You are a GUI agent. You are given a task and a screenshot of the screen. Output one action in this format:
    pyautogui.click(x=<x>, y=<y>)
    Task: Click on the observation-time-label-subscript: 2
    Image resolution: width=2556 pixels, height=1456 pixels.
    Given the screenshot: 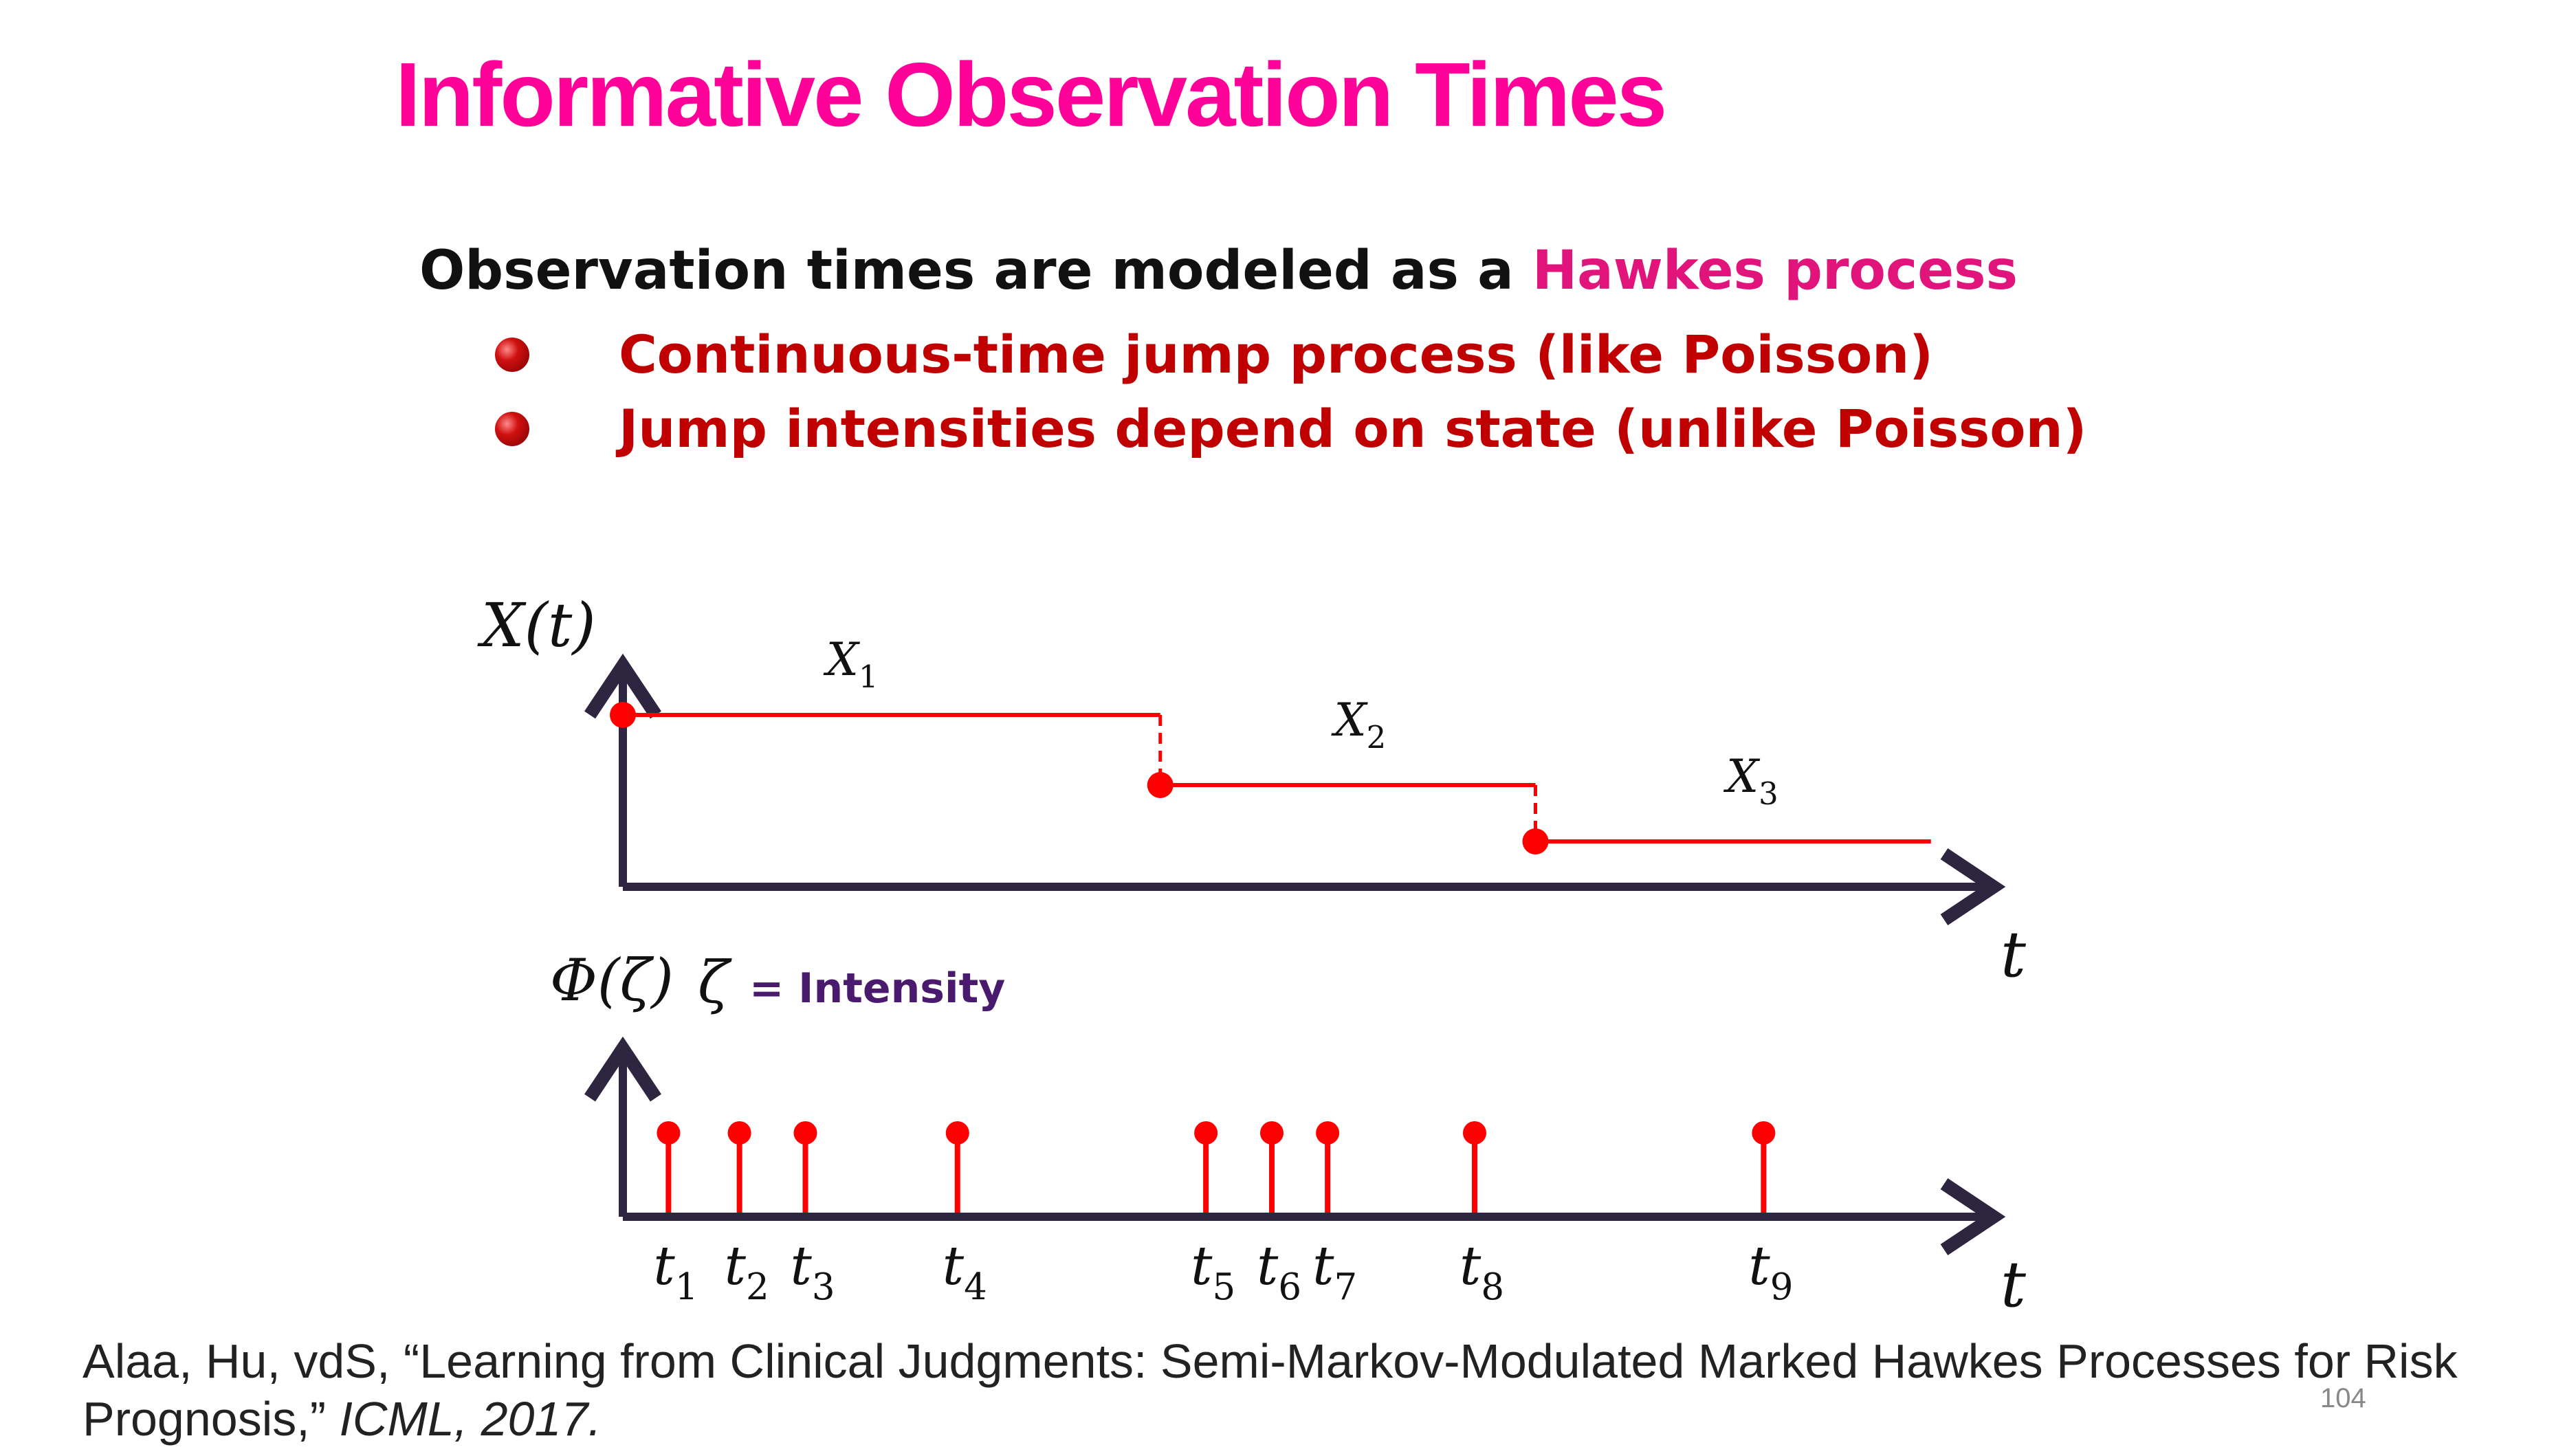 What is the action you would take?
    pyautogui.click(x=757, y=1287)
    